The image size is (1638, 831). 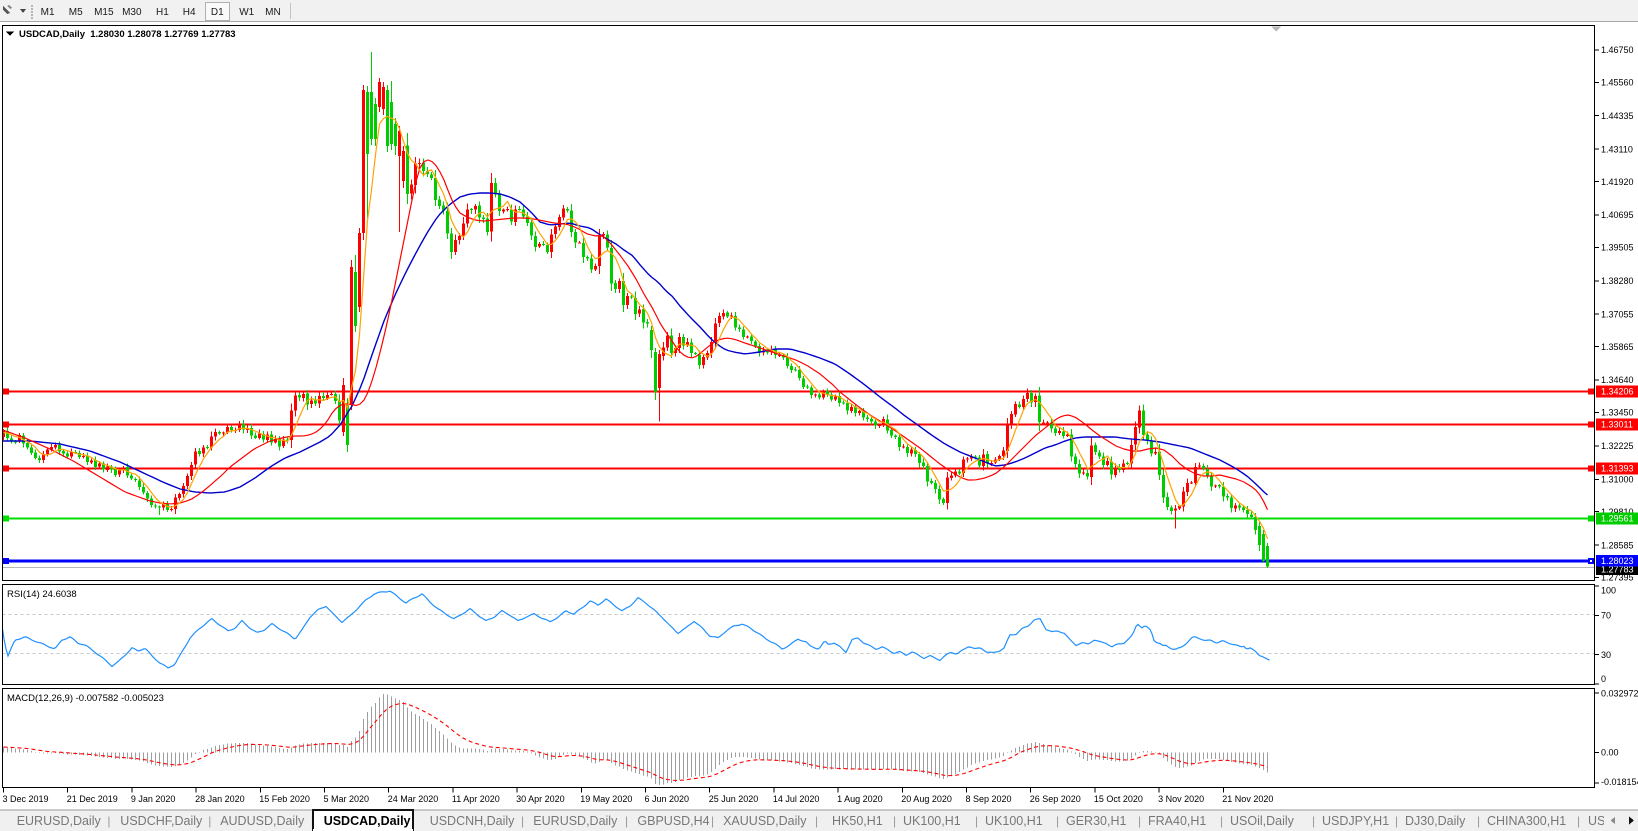 I want to click on svg-text: 8 Sep 2020, so click(x=989, y=799).